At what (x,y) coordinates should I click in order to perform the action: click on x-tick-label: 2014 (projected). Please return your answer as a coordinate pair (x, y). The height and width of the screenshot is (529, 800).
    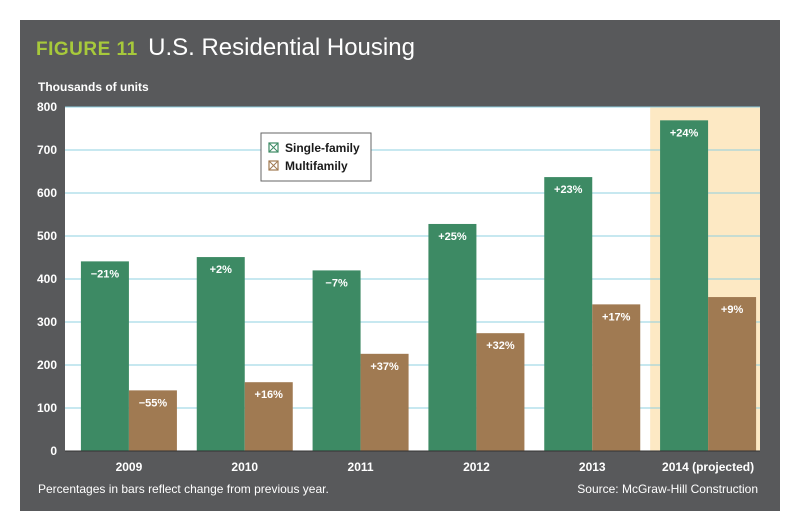
    Looking at the image, I should click on (708, 467).